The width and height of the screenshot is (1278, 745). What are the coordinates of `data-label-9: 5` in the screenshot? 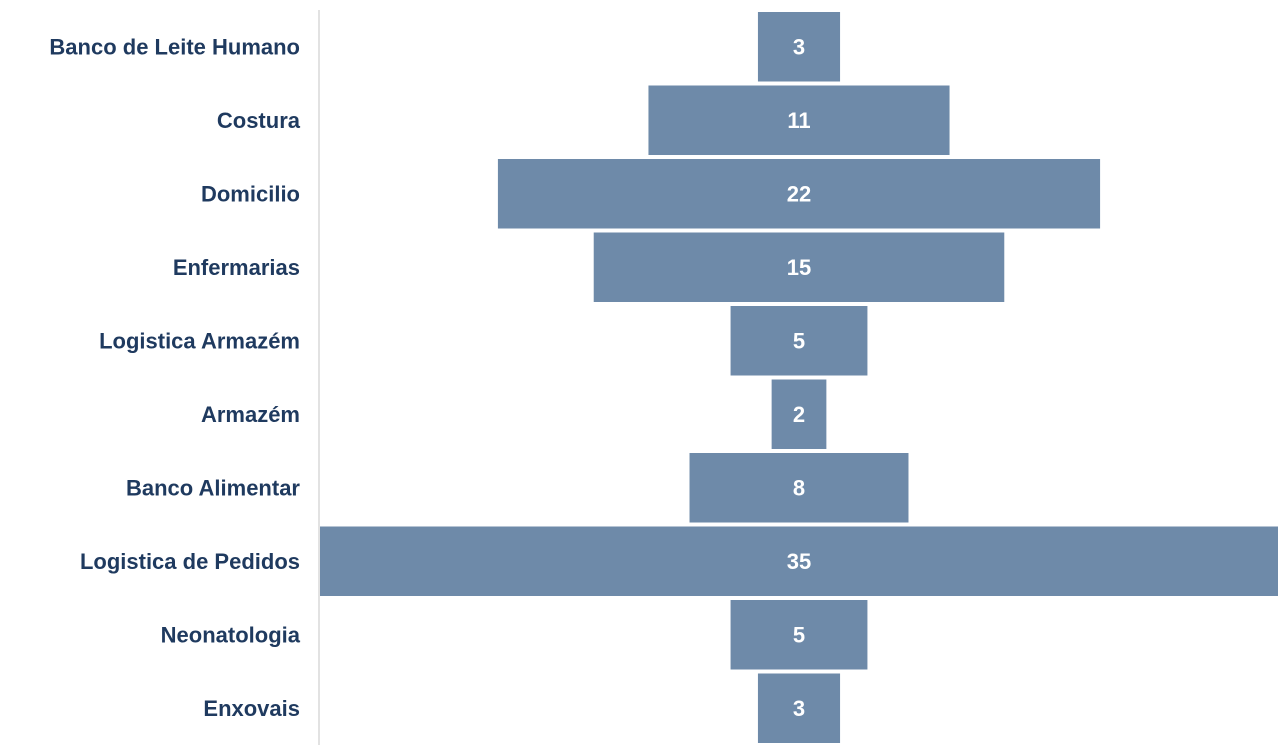 It's located at (799, 634).